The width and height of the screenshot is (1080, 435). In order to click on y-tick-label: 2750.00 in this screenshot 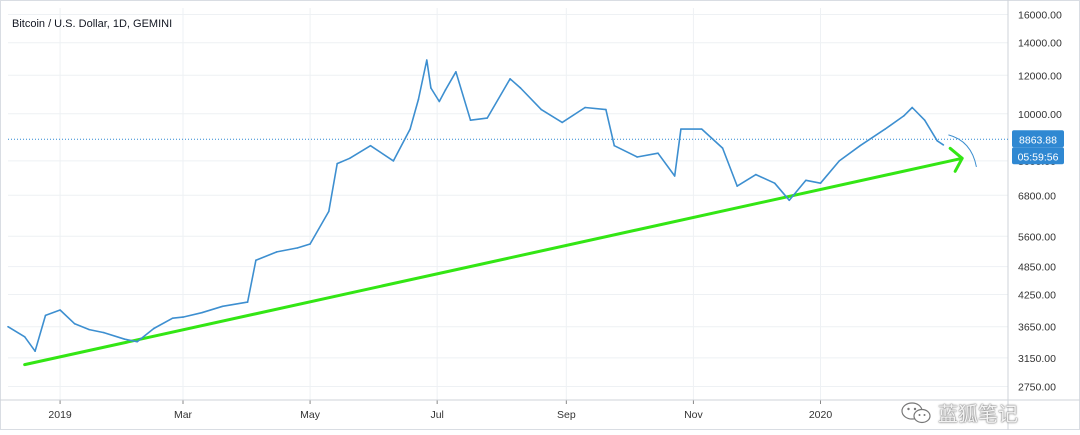, I will do `click(1037, 388)`.